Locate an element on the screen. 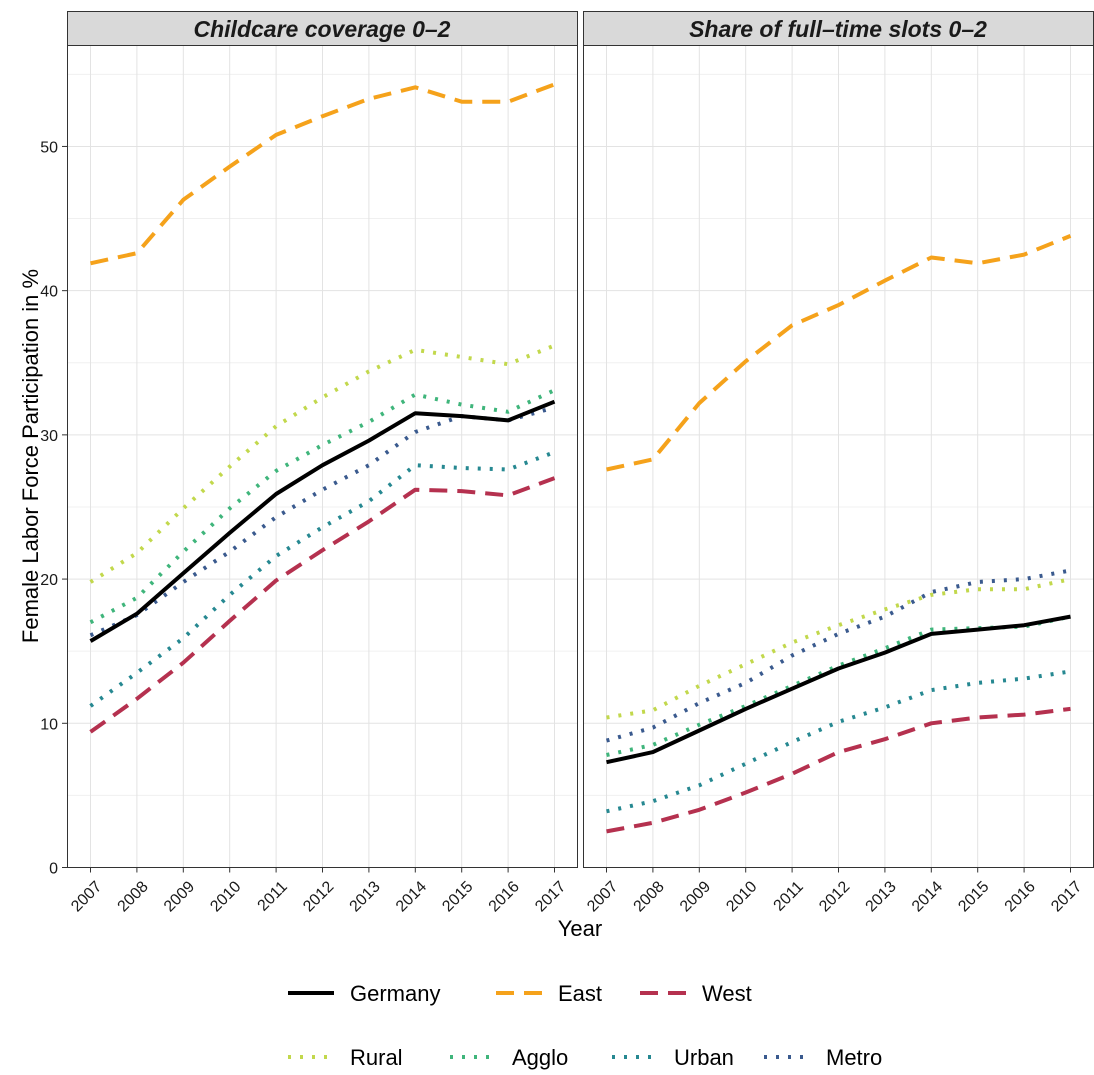 This screenshot has width=1094, height=1075. legend-item-agglo: Agglo is located at coordinates (509, 1057).